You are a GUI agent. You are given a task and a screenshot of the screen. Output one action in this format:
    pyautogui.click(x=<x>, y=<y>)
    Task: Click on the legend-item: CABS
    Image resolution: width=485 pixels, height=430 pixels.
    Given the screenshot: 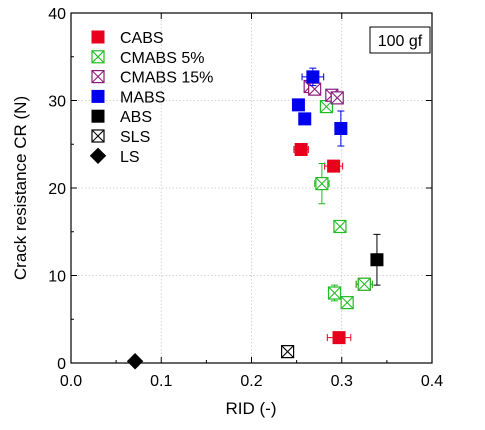 What is the action you would take?
    pyautogui.click(x=127, y=38)
    